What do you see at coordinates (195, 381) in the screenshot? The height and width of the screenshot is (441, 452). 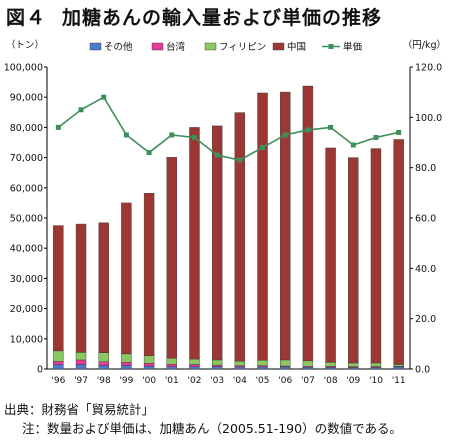 I see `x-tick-label: '02` at bounding box center [195, 381].